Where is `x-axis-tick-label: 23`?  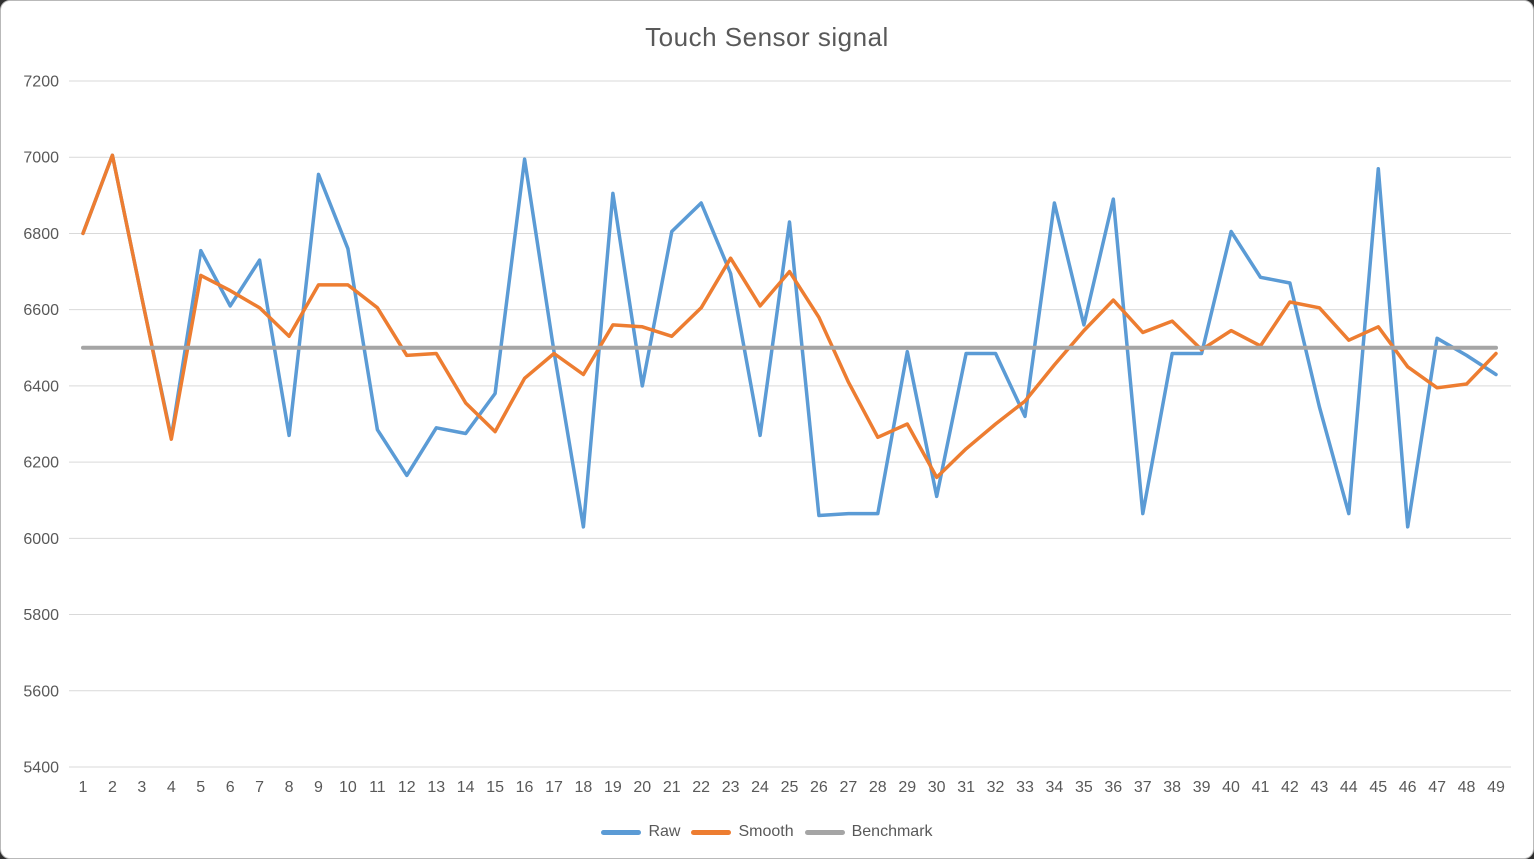
x-axis-tick-label: 23 is located at coordinates (731, 787).